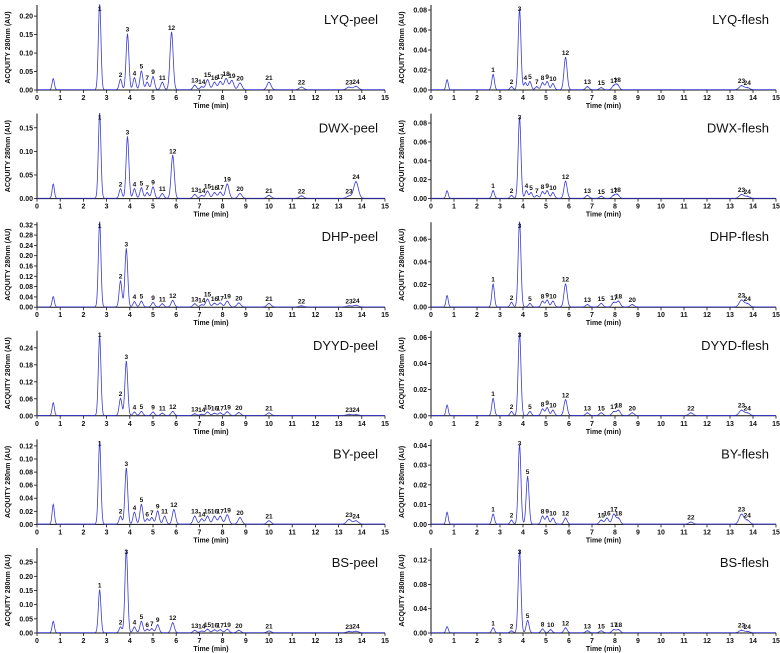 The height and width of the screenshot is (653, 780). I want to click on y-tick-label: 0.15, so click(26, 591).